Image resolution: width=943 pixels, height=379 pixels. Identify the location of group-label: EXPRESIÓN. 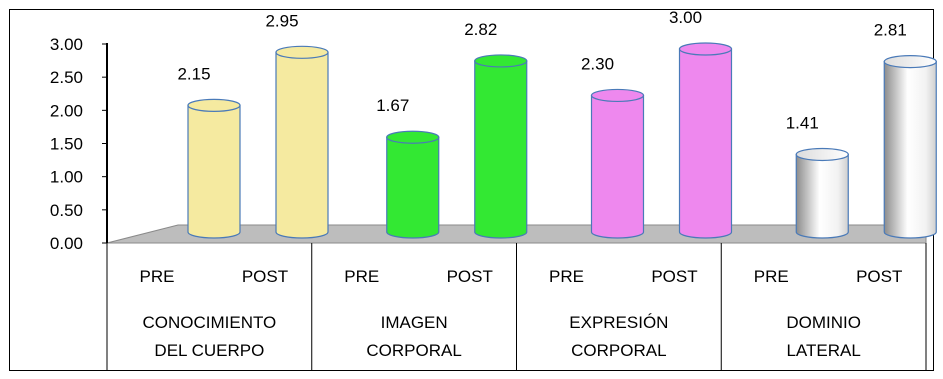
(618, 322).